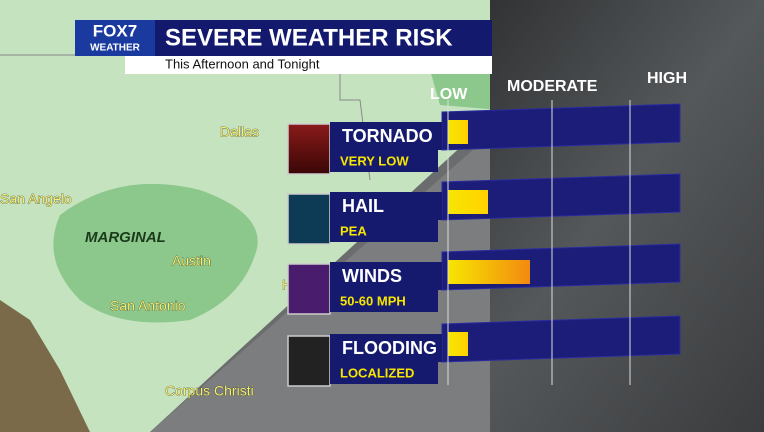  I want to click on subtitle: This Afternoon and Tonight, so click(242, 63).